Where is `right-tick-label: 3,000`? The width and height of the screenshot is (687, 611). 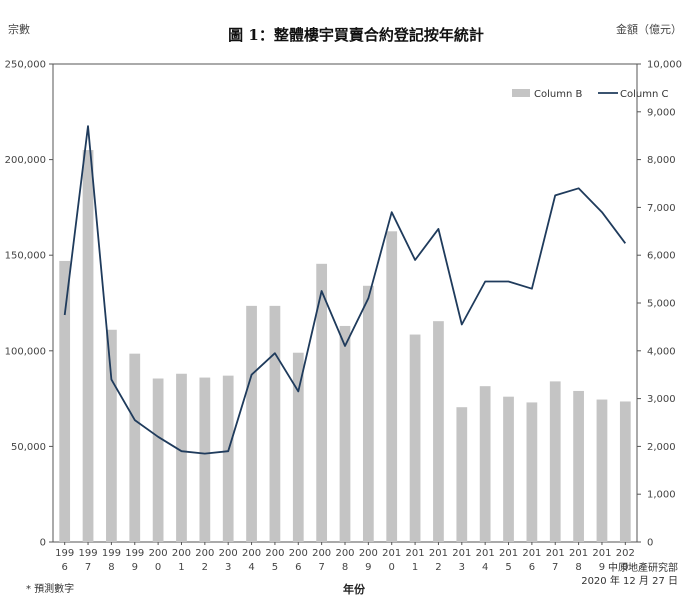
right-tick-label: 3,000 is located at coordinates (661, 399).